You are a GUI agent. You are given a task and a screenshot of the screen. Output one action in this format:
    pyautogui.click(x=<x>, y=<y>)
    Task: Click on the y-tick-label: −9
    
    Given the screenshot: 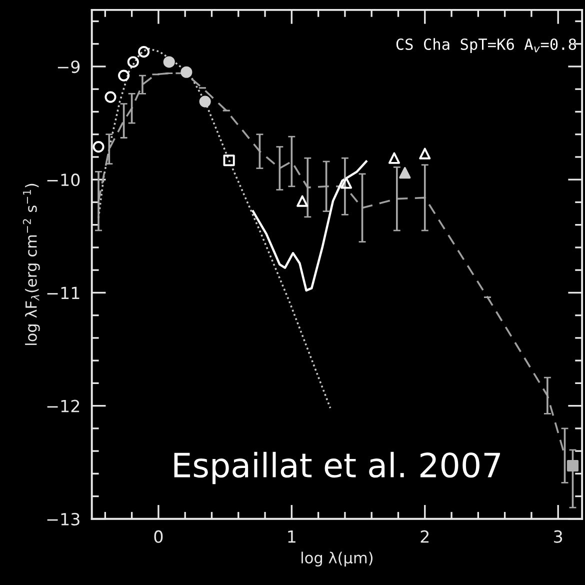 What is the action you would take?
    pyautogui.click(x=69, y=67)
    